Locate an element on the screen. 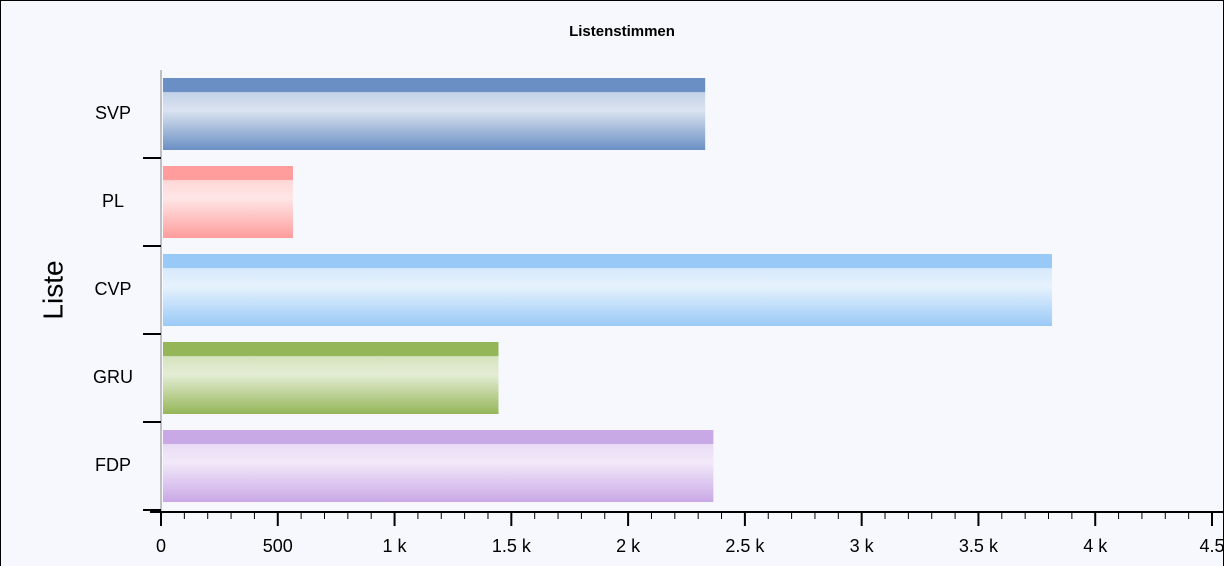 The height and width of the screenshot is (566, 1224). x-tick-label: 1 k is located at coordinates (395, 546).